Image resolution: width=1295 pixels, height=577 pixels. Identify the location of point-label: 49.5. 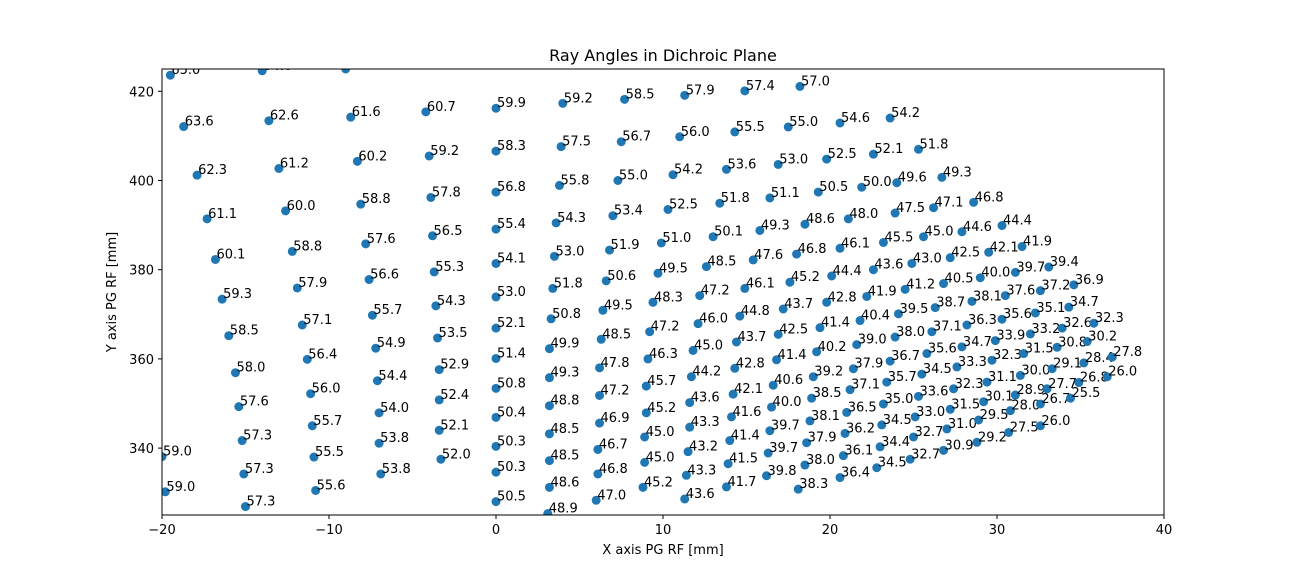
(618, 305).